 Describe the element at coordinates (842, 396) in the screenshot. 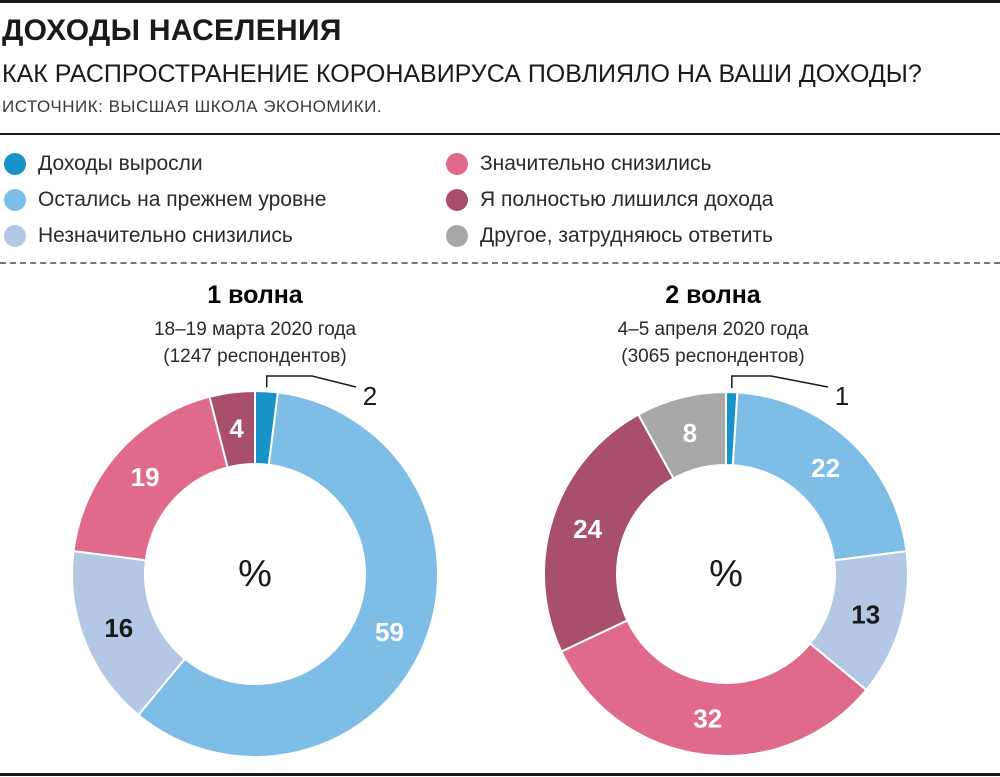

I see `chart-2-value-label-0: 1` at that location.